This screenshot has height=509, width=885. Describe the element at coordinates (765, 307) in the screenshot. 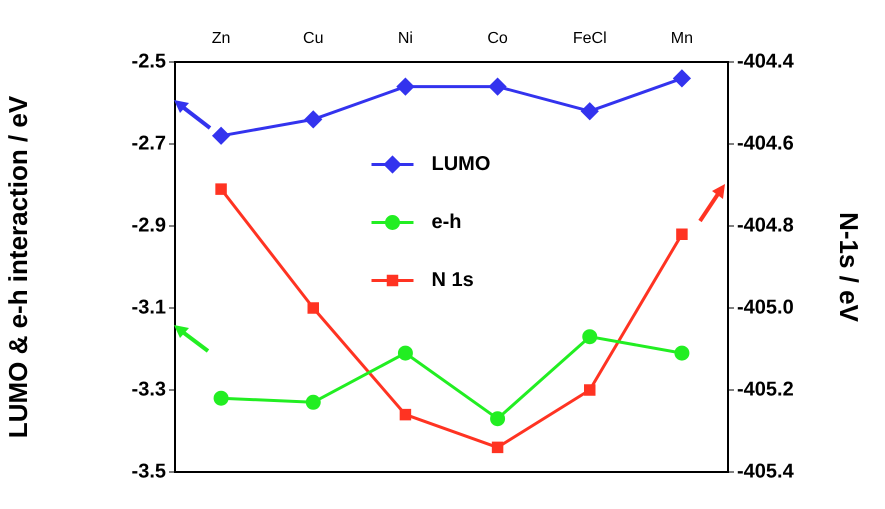

I see `y2-tick-label: -405.0` at that location.